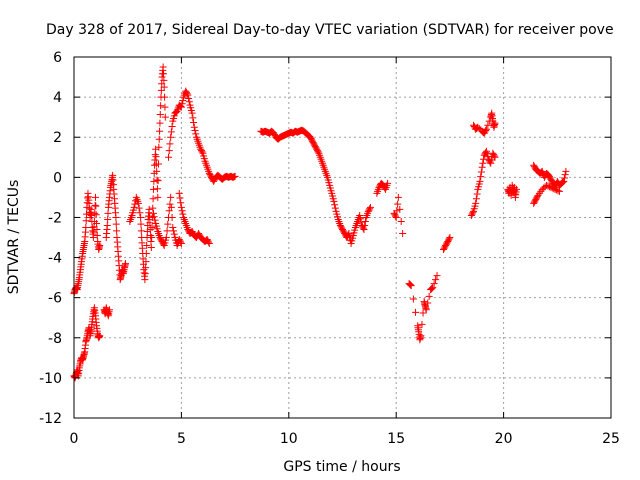  I want to click on y-tick-label: 4, so click(57, 98).